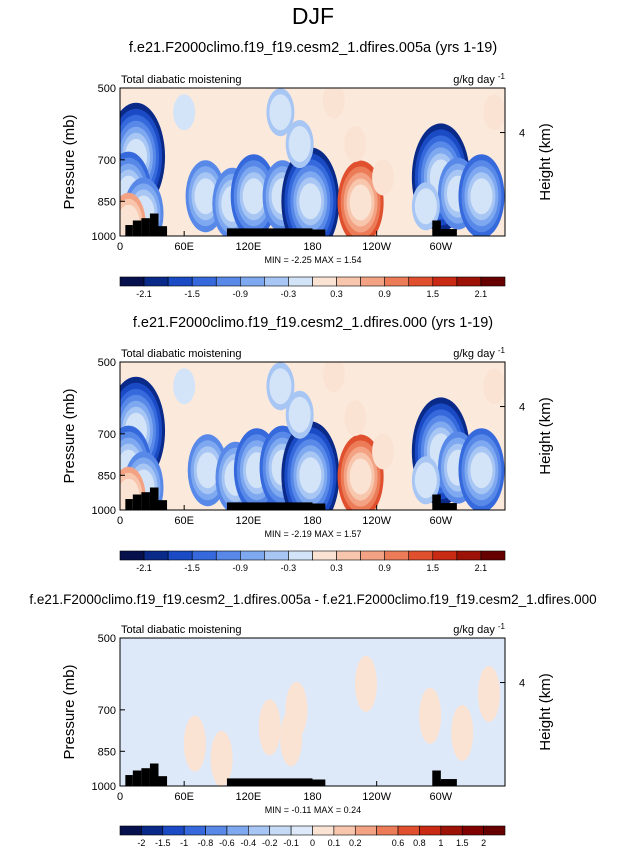  What do you see at coordinates (270, 843) in the screenshot?
I see `colorbar-label: -0.2` at bounding box center [270, 843].